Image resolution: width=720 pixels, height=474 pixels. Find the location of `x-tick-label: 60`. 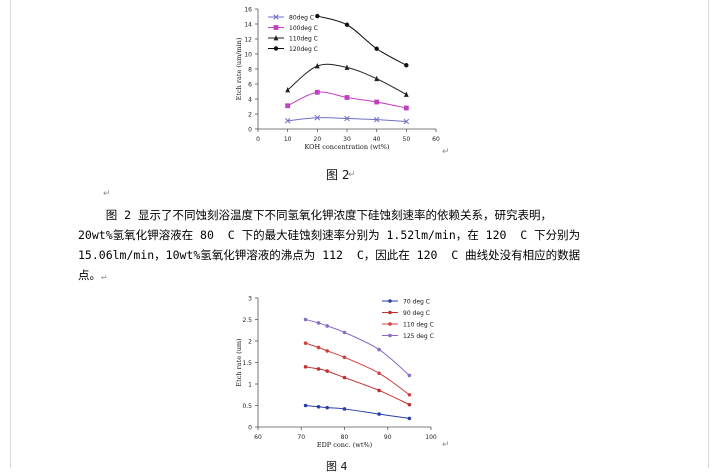

x-tick-label: 60 is located at coordinates (436, 139).